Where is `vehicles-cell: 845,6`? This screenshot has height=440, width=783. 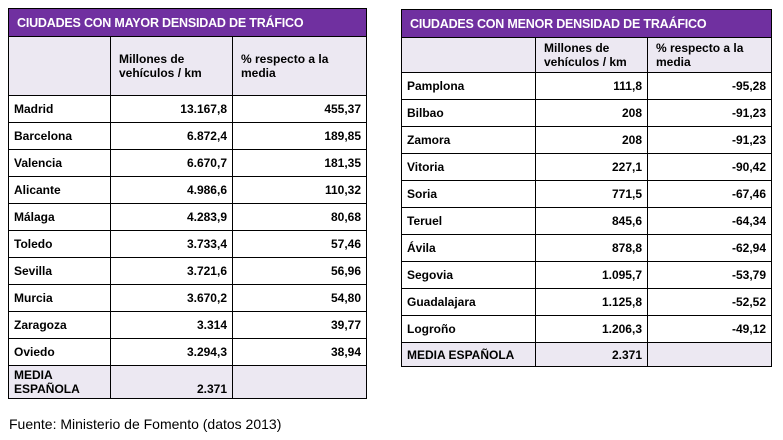
vehicles-cell: 845,6 is located at coordinates (591, 221).